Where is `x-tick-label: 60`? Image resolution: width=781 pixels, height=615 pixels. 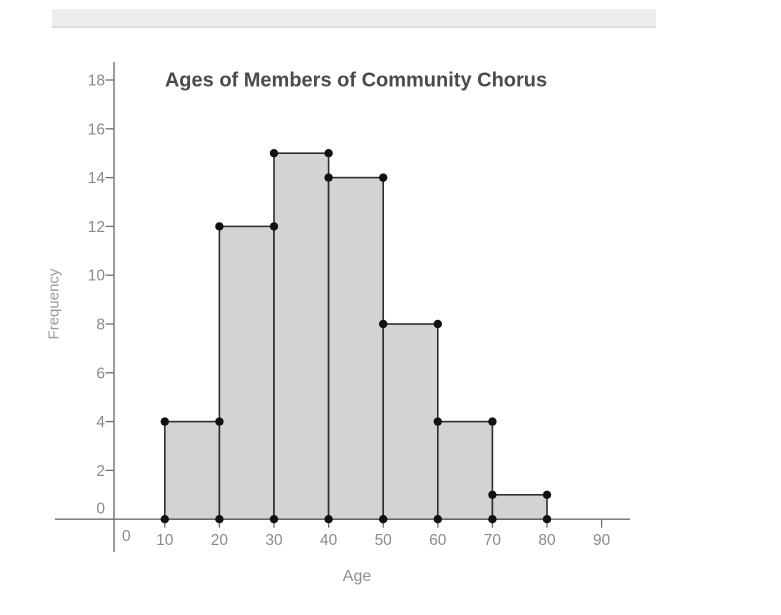 x-tick-label: 60 is located at coordinates (438, 540).